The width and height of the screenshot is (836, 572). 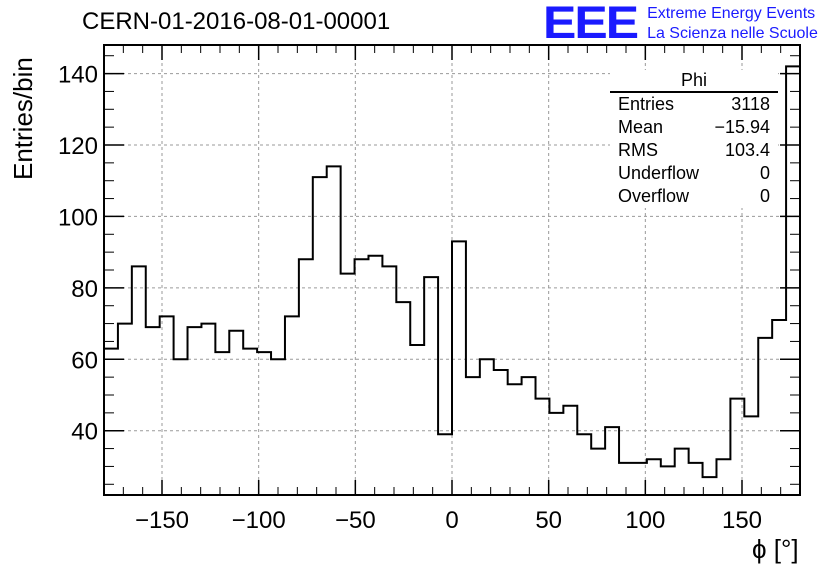 What do you see at coordinates (646, 104) in the screenshot?
I see `stats-label: Entries` at bounding box center [646, 104].